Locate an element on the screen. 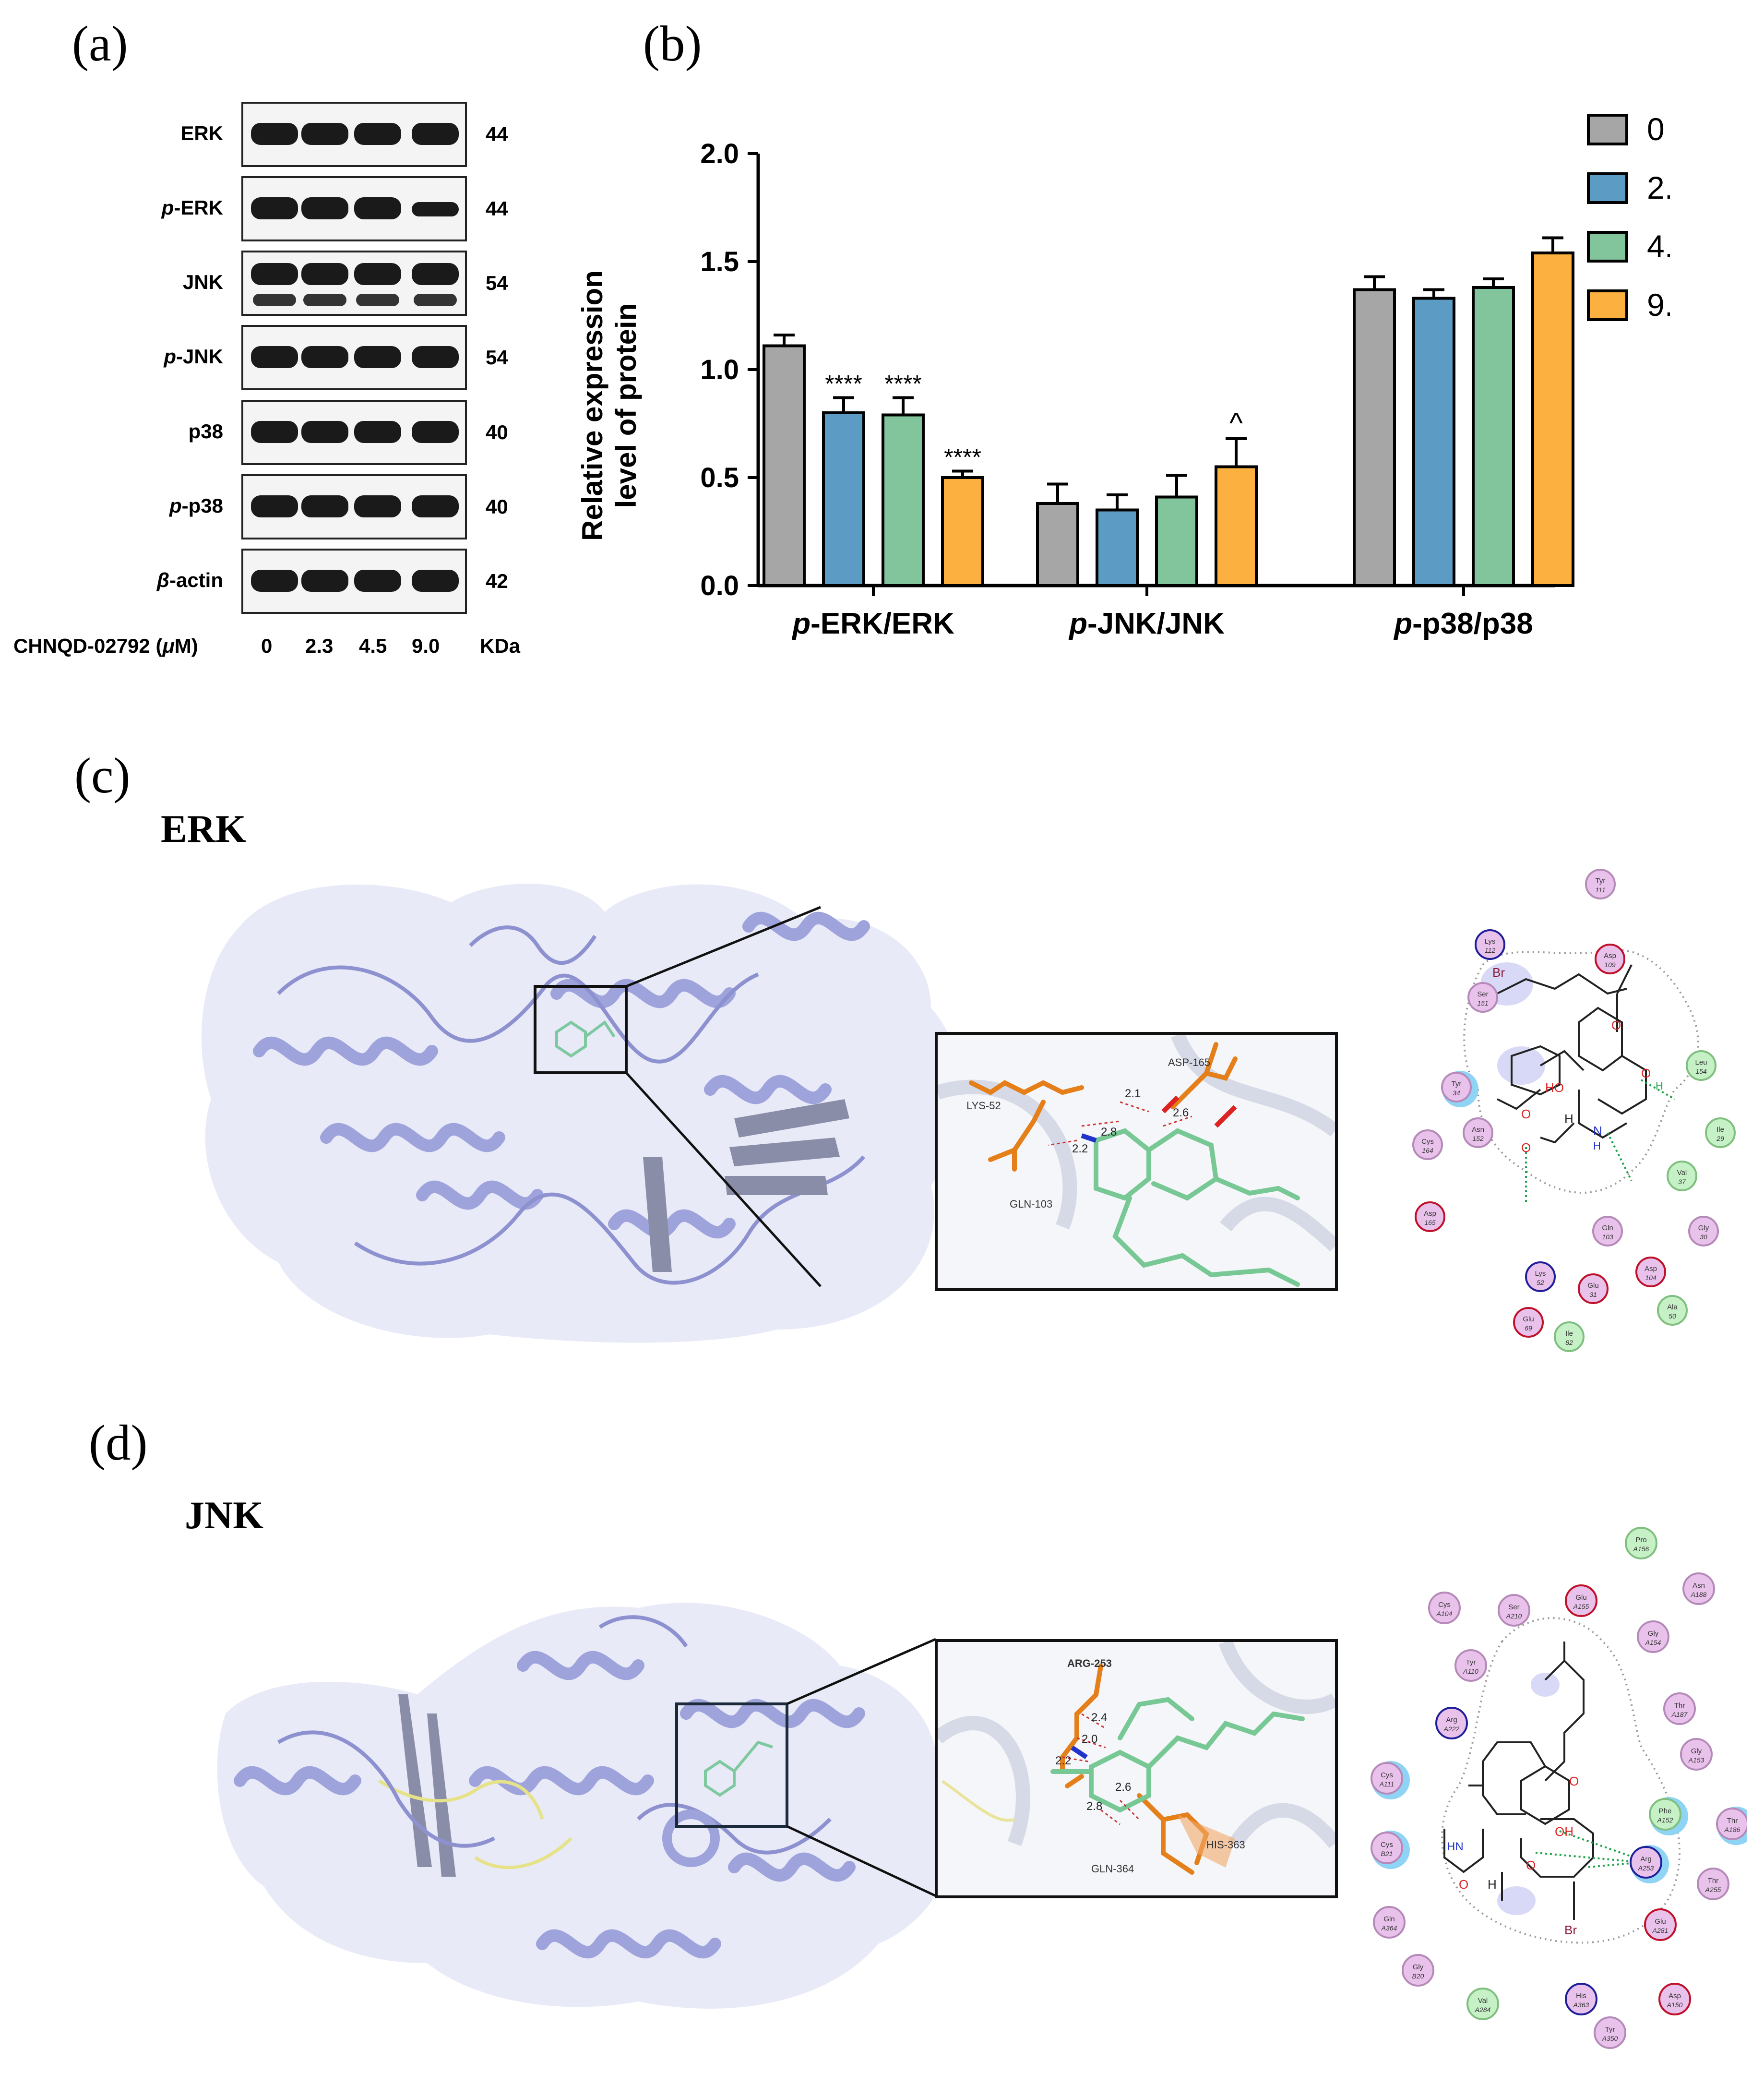 This screenshot has height=2085, width=1764. jnk-binding-site-box is located at coordinates (731, 1765).